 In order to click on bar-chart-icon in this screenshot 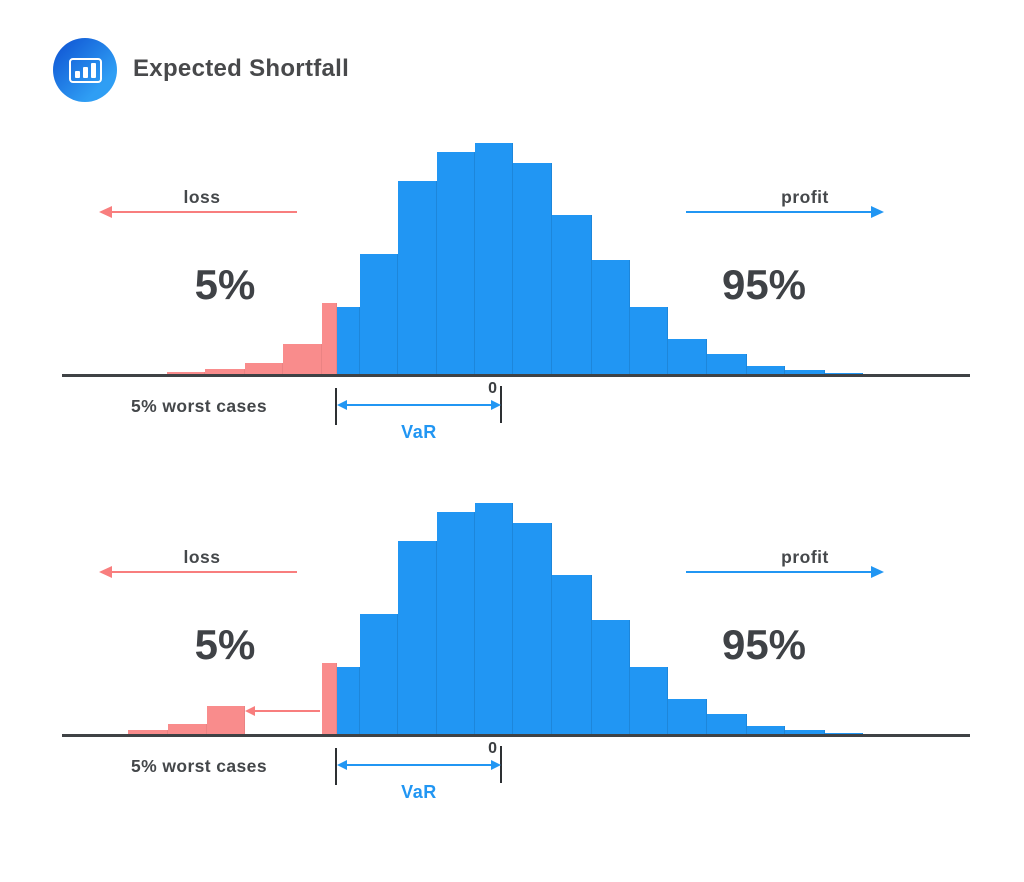, I will do `click(85, 70)`.